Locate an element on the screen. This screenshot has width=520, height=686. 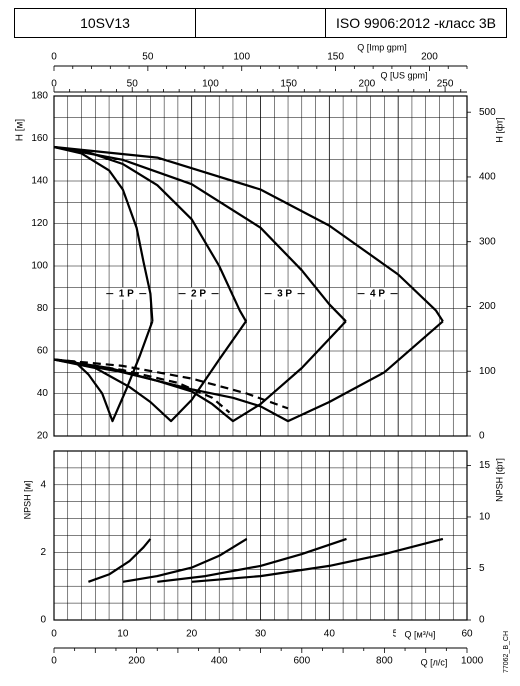
top-imp-tick-label: 150 is located at coordinates (335, 57).